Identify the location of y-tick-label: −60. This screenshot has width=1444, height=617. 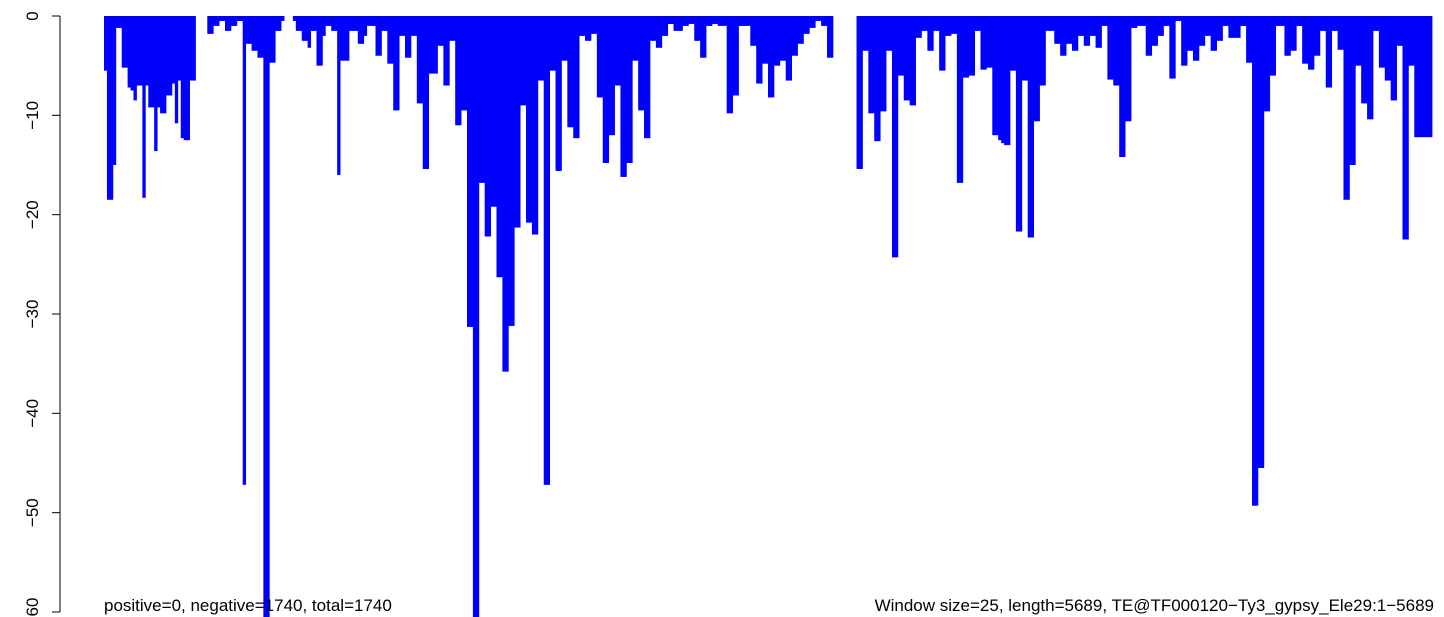
(32, 607).